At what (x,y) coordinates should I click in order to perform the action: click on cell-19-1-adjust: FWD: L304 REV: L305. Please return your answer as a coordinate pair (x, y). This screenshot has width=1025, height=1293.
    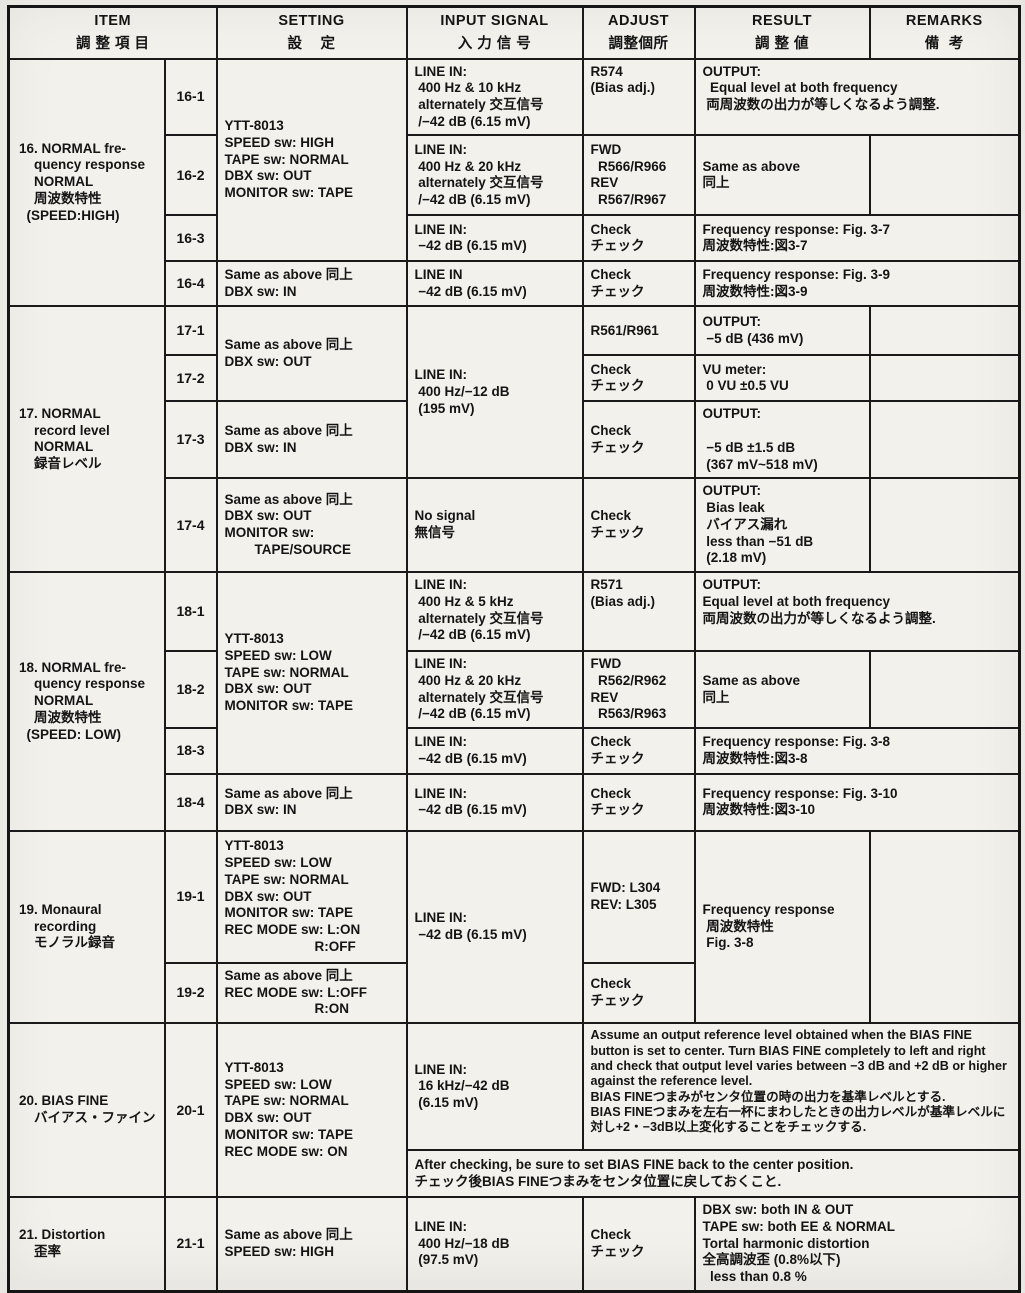
    Looking at the image, I should click on (638, 896).